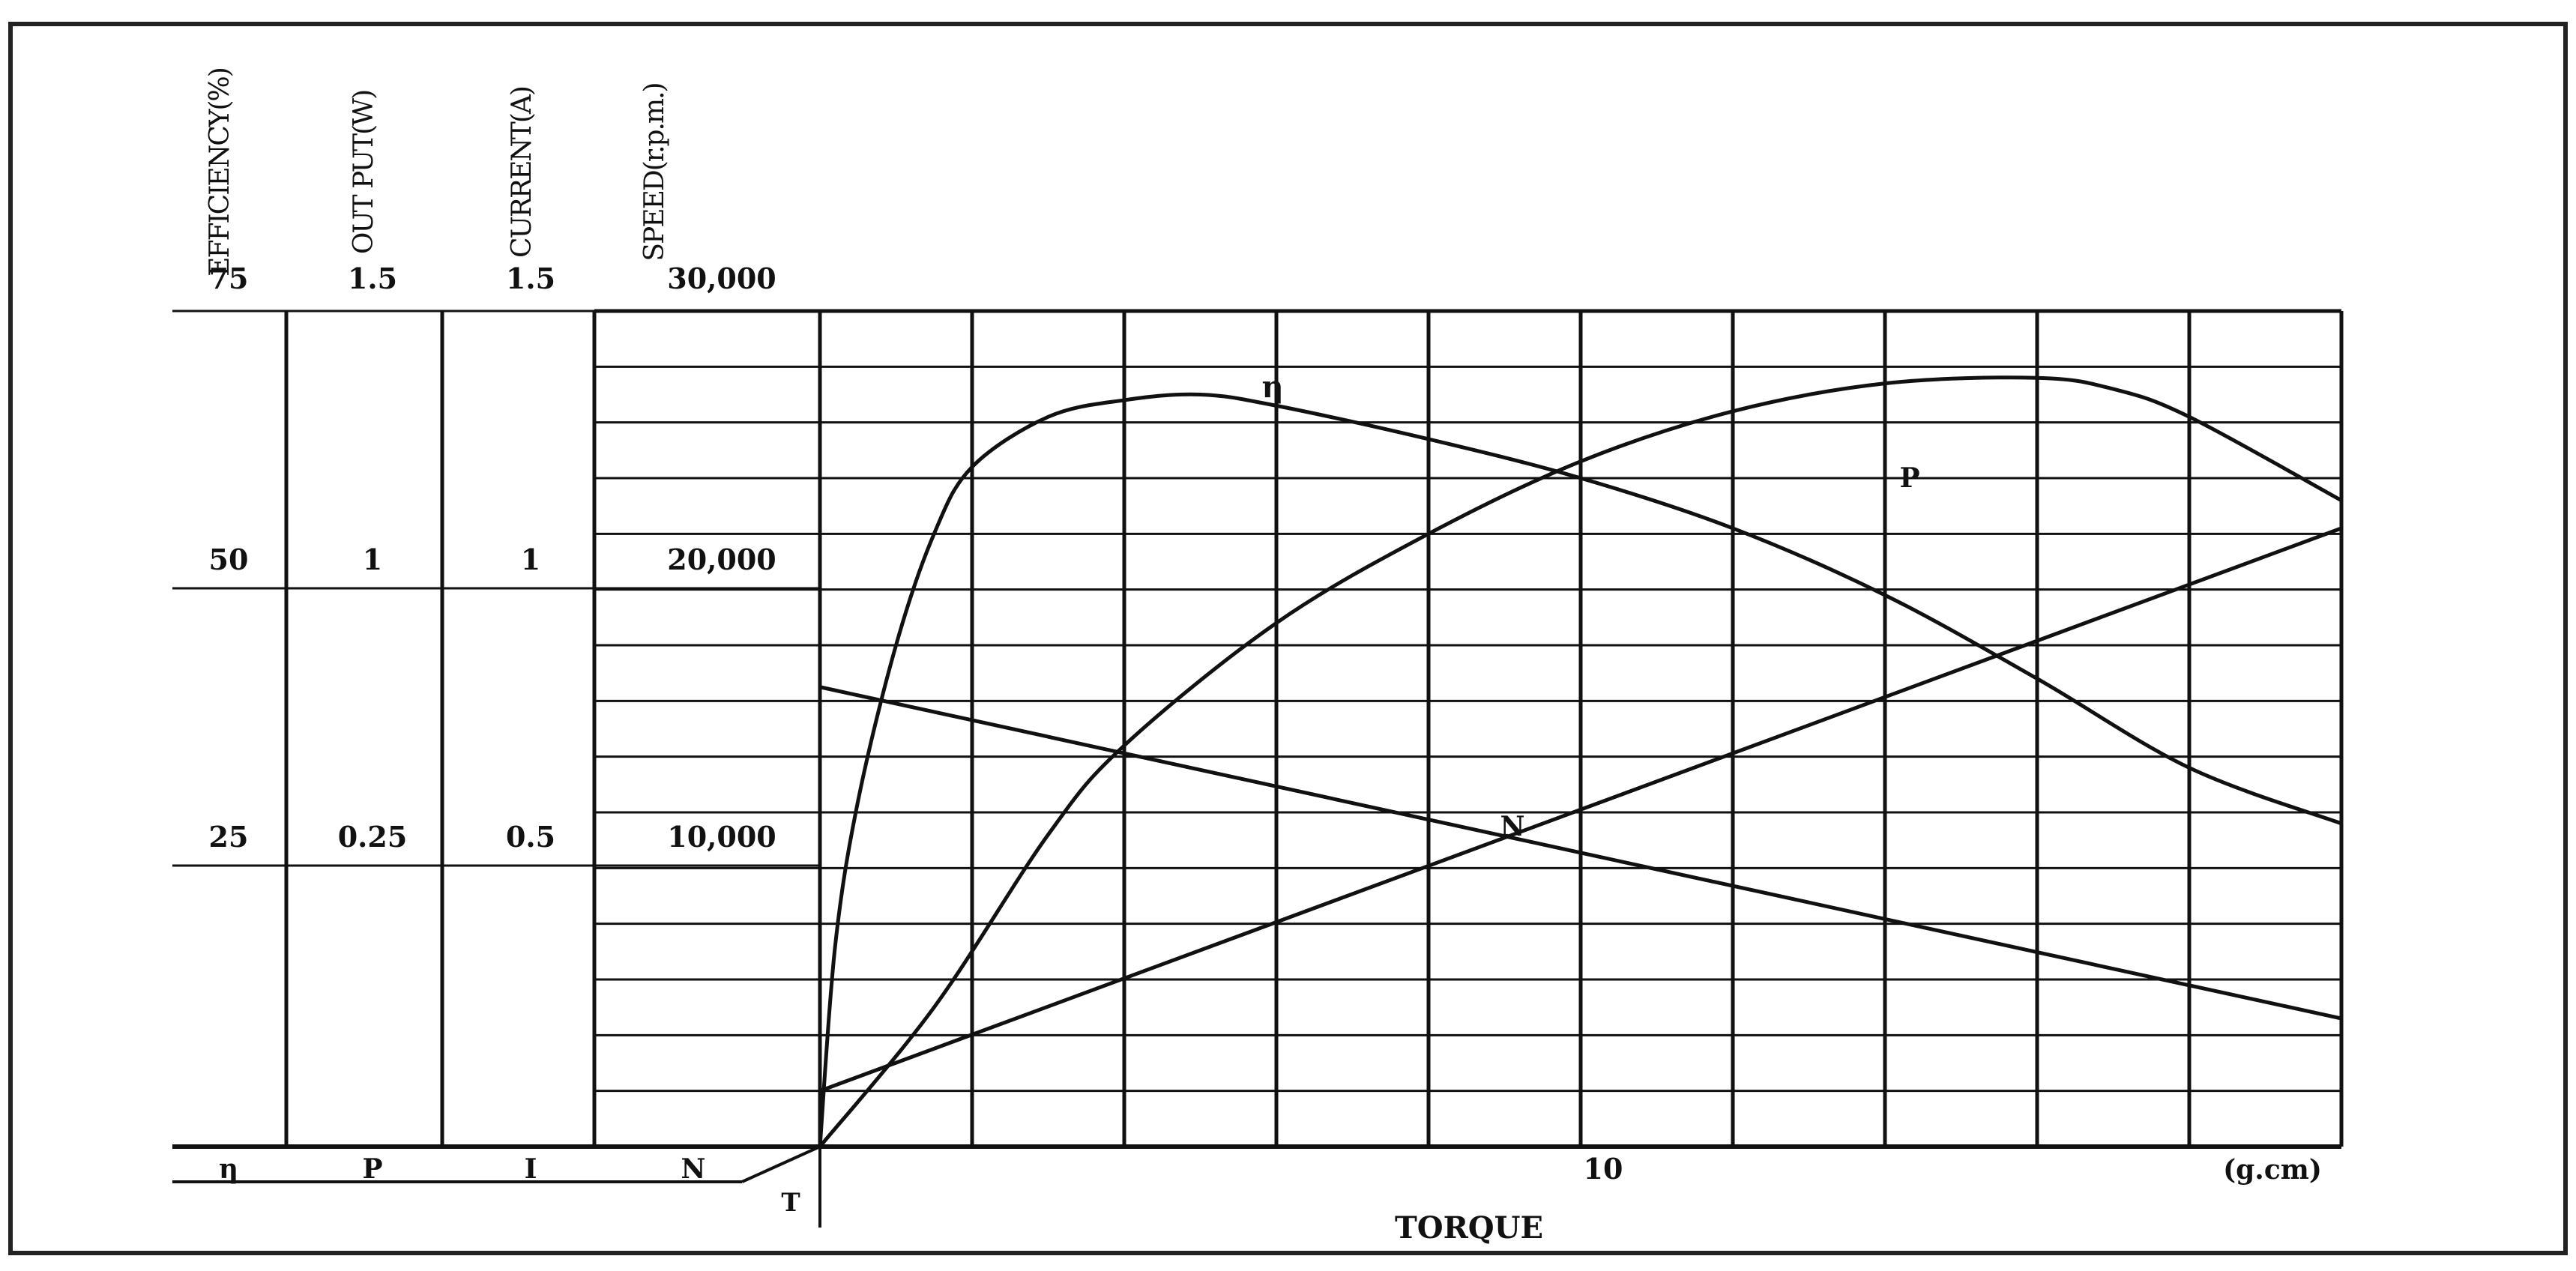 The image size is (2576, 1271). What do you see at coordinates (694, 1169) in the screenshot?
I see `axis-symbol-label: N` at bounding box center [694, 1169].